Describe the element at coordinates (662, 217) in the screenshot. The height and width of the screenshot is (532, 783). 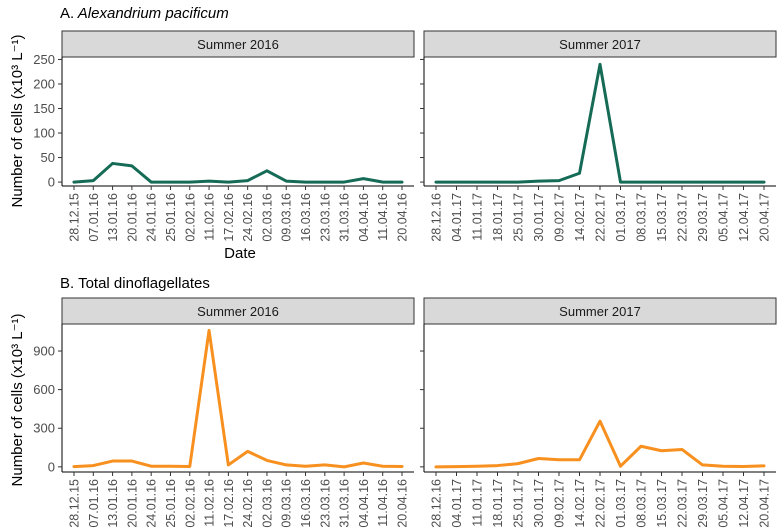
I see `x-tick-label: 15.03.17` at that location.